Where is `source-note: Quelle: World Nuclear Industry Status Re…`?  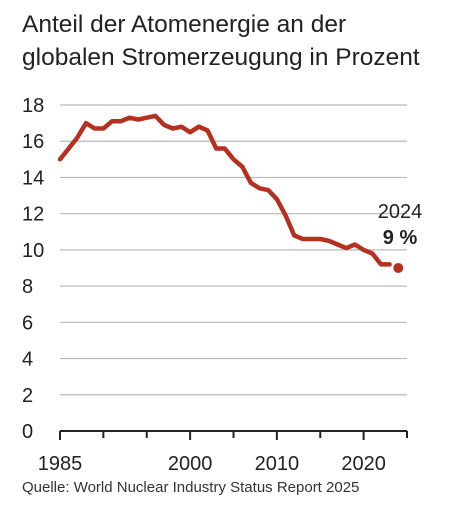 source-note: Quelle: World Nuclear Industry Status Re… is located at coordinates (191, 487).